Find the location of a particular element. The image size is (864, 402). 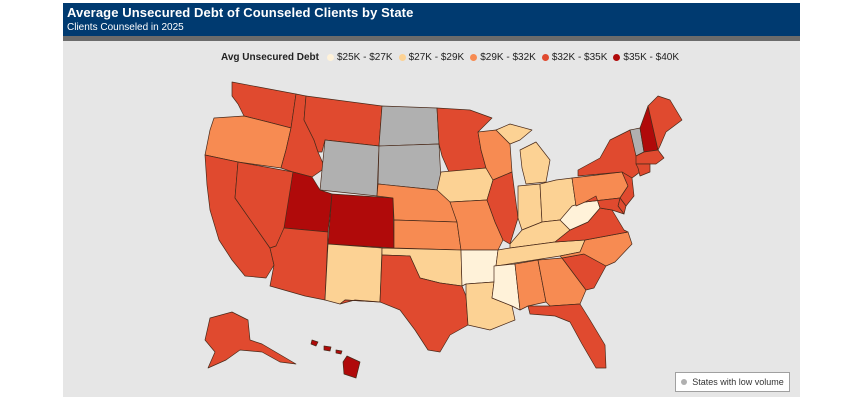

state-ar is located at coordinates (479, 268).